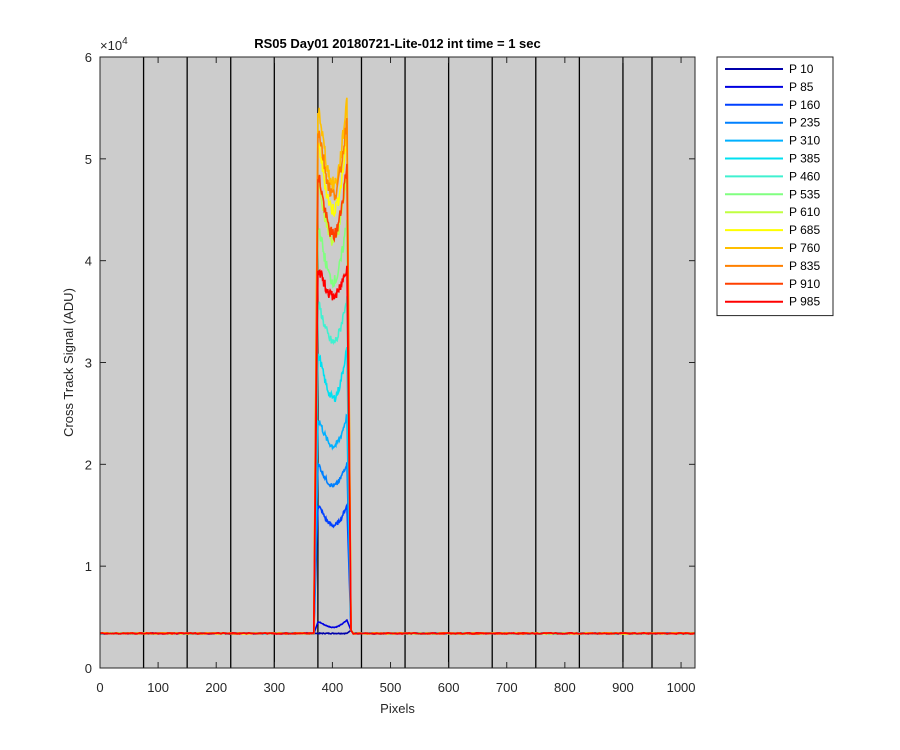 Image resolution: width=900 pixels, height=750 pixels. Describe the element at coordinates (801, 87) in the screenshot. I see `legend-label: P 85` at that location.